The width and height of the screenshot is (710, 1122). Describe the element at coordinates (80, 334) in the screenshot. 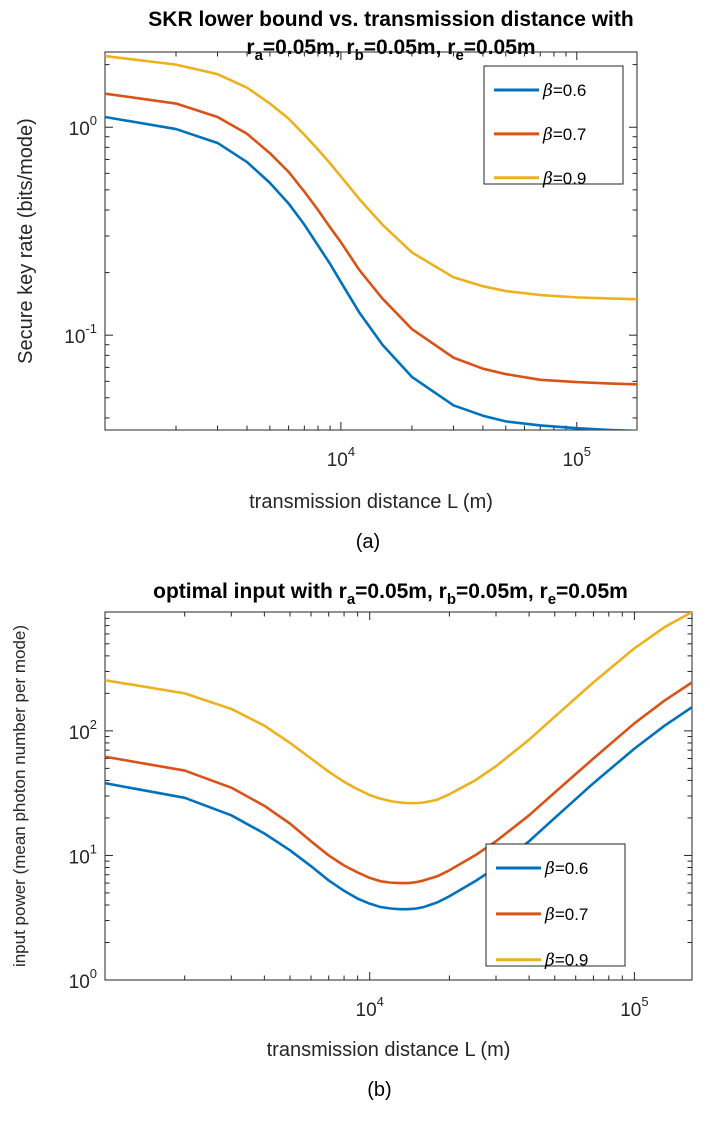

I see `y-tick-label: 10⁻¹` at that location.